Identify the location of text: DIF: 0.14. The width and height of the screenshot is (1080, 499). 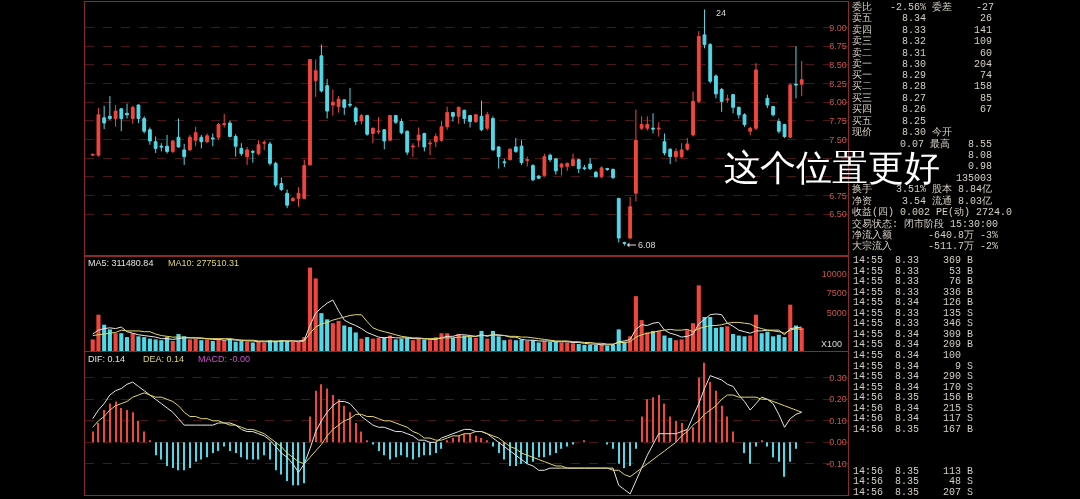
(107, 359).